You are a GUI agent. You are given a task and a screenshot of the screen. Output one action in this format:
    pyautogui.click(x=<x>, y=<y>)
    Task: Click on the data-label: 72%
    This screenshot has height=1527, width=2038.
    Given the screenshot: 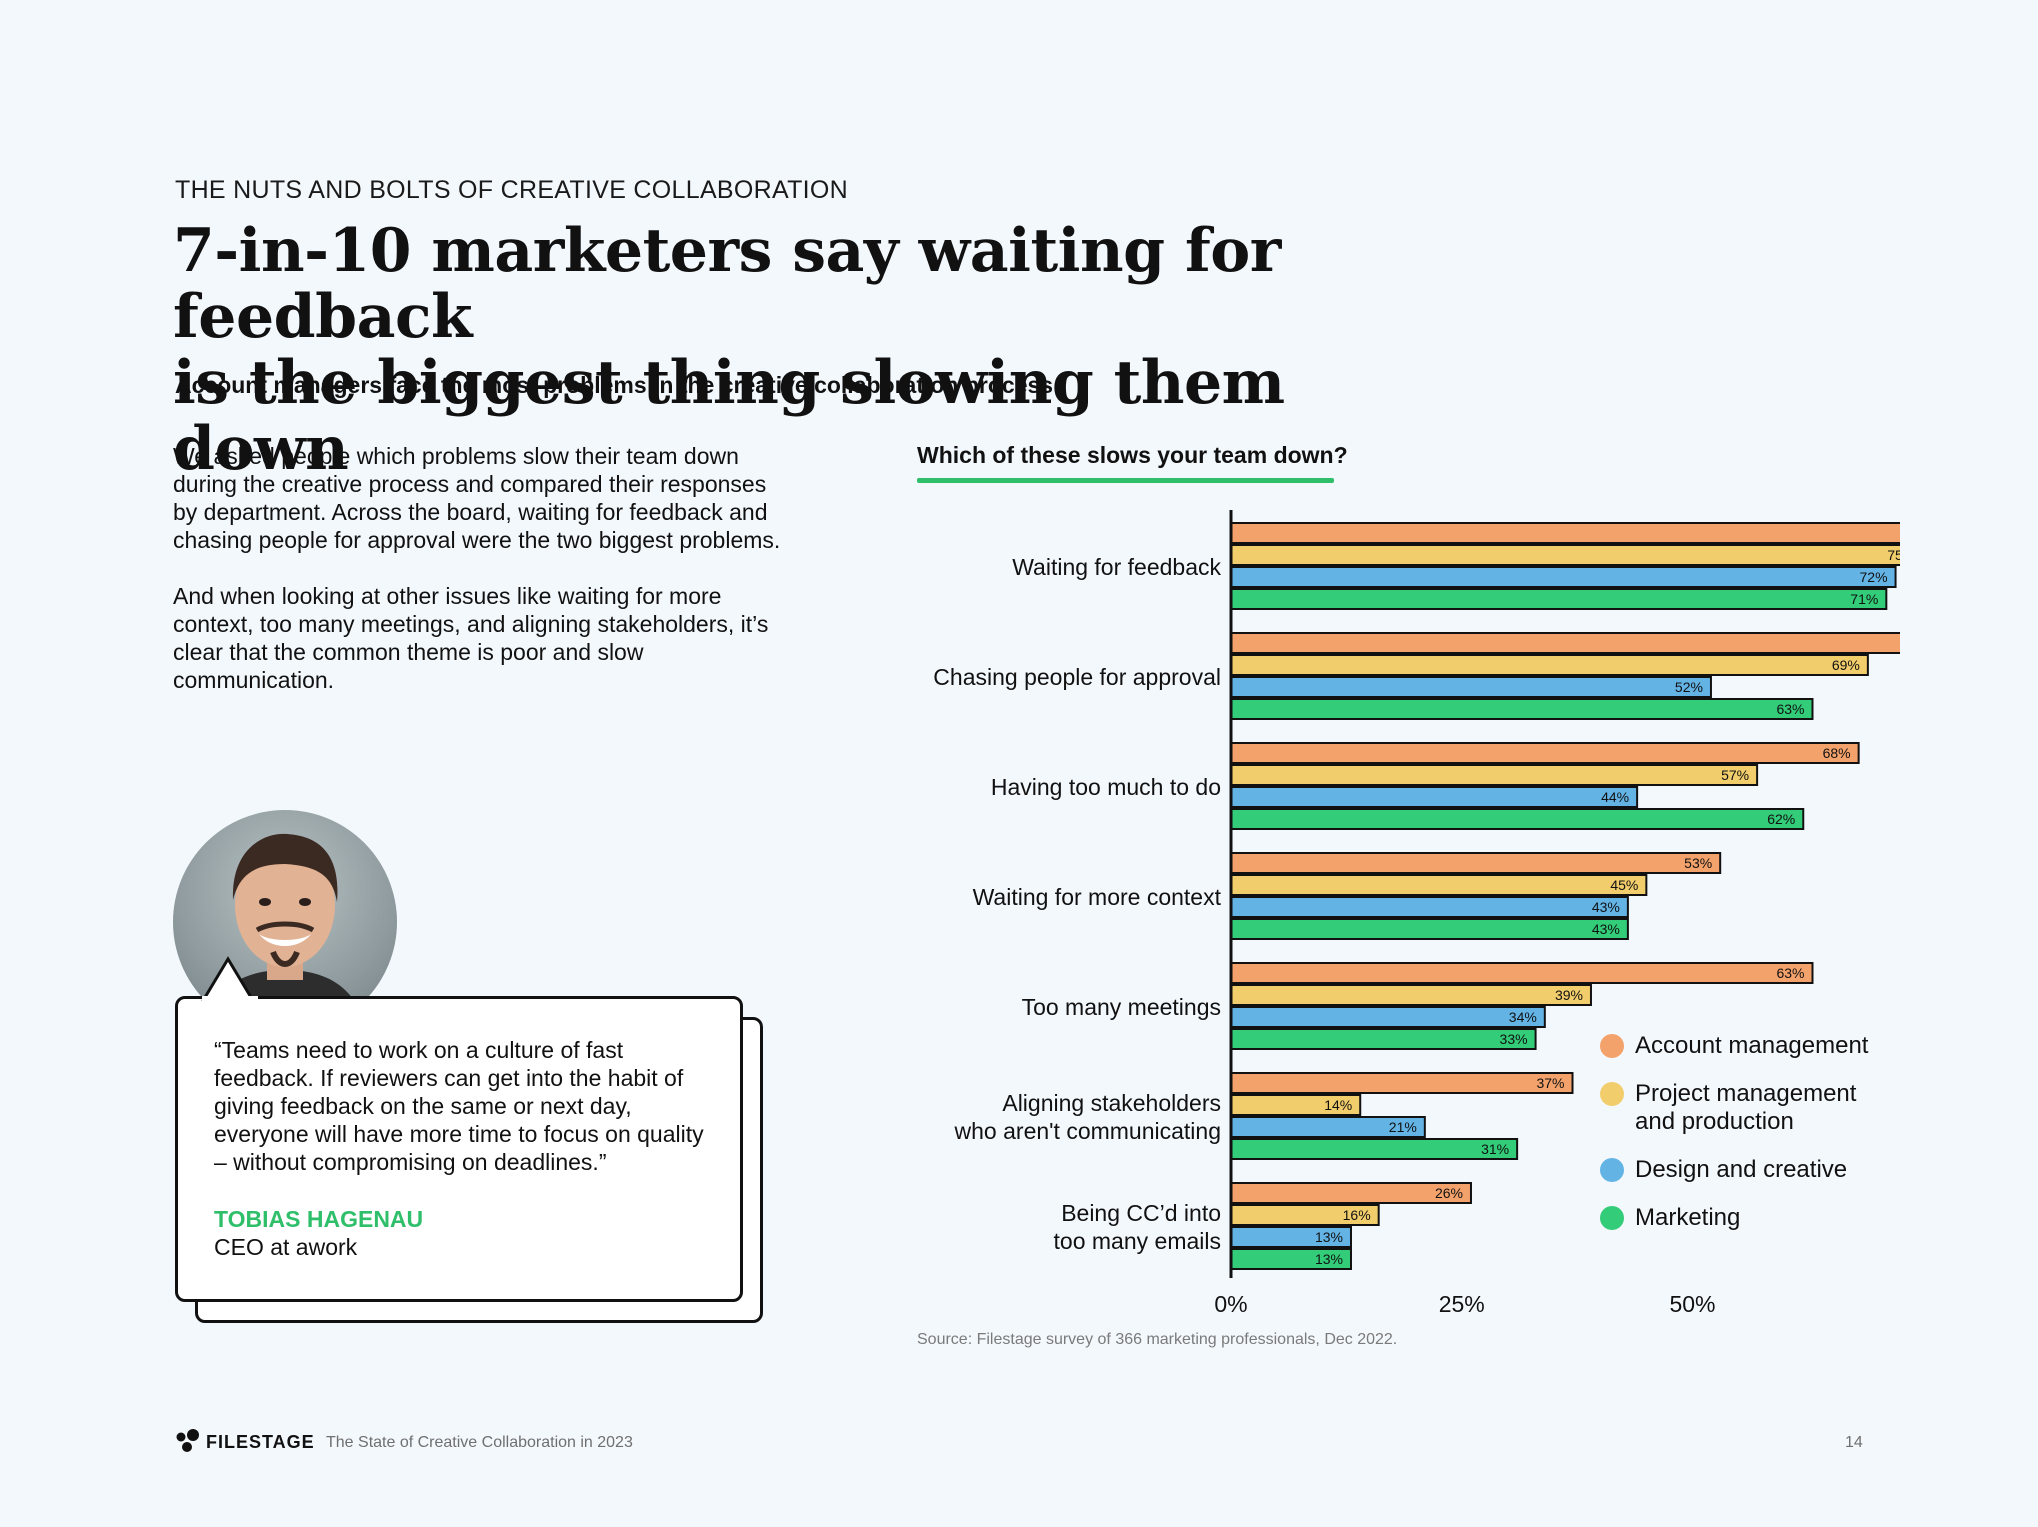 What is the action you would take?
    pyautogui.click(x=1874, y=577)
    